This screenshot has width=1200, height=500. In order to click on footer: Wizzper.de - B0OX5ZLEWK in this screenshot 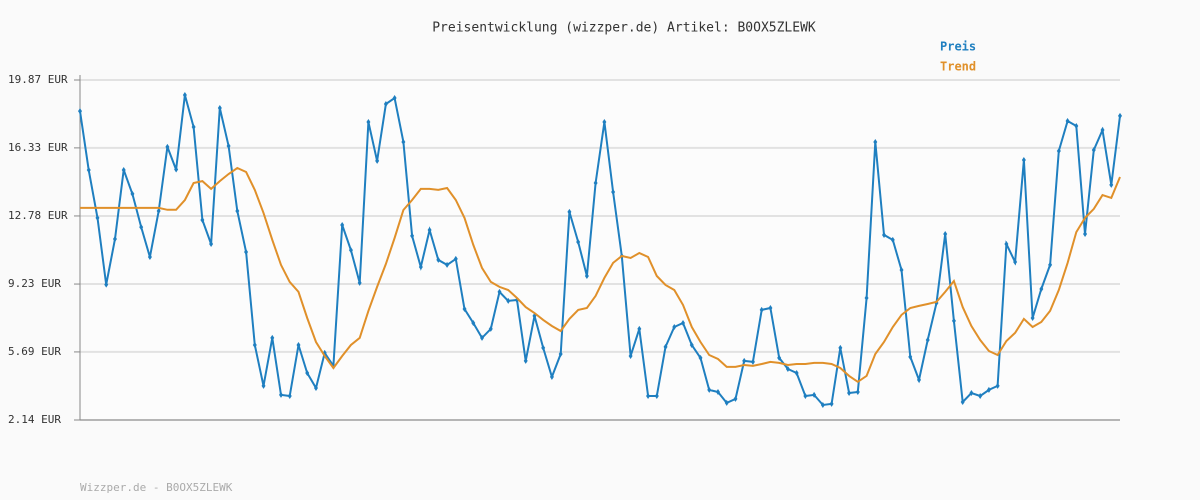, I will do `click(156, 487)`.